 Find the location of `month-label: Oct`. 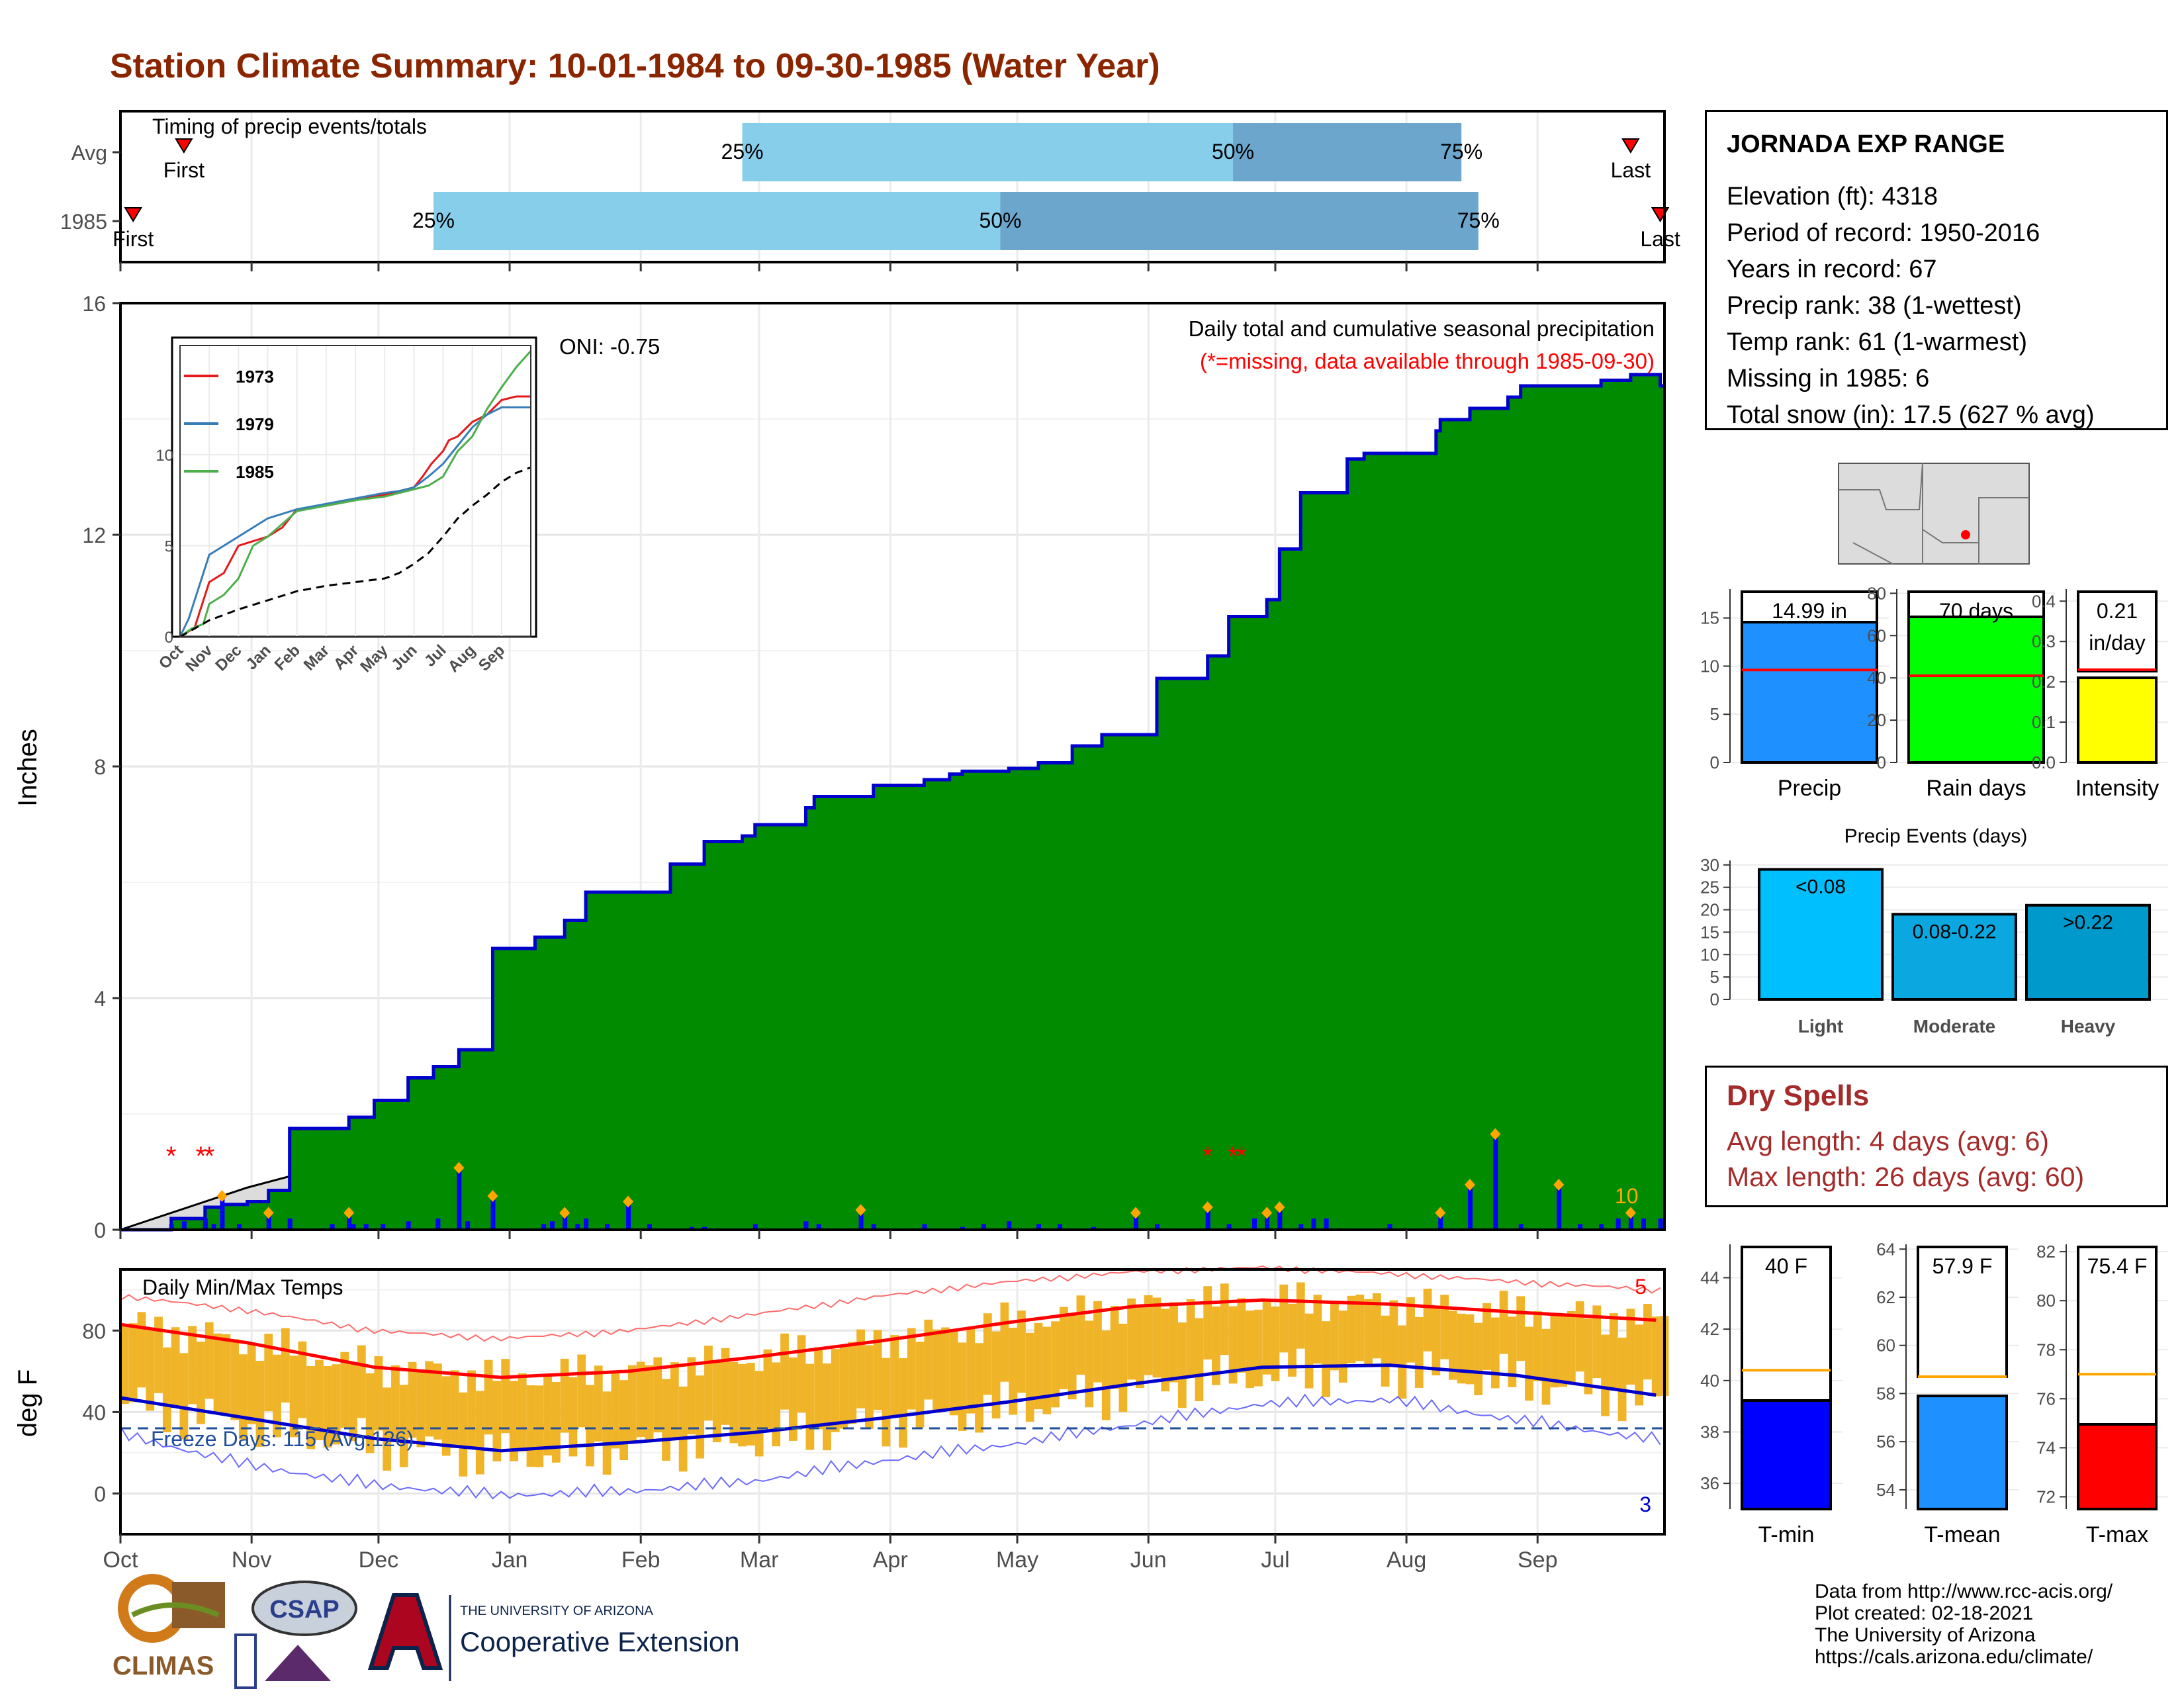

month-label: Oct is located at coordinates (121, 1560).